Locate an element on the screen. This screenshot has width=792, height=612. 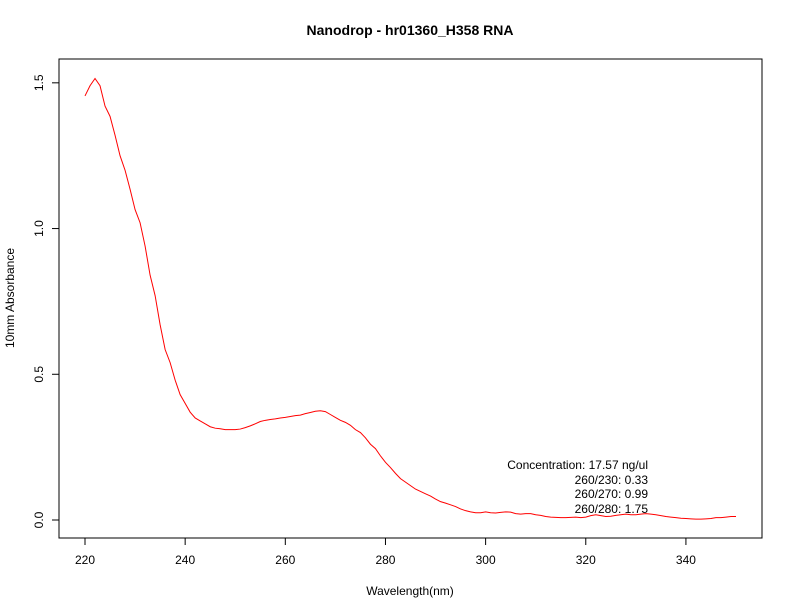
y-tick-label: 0.0 is located at coordinates (39, 519).